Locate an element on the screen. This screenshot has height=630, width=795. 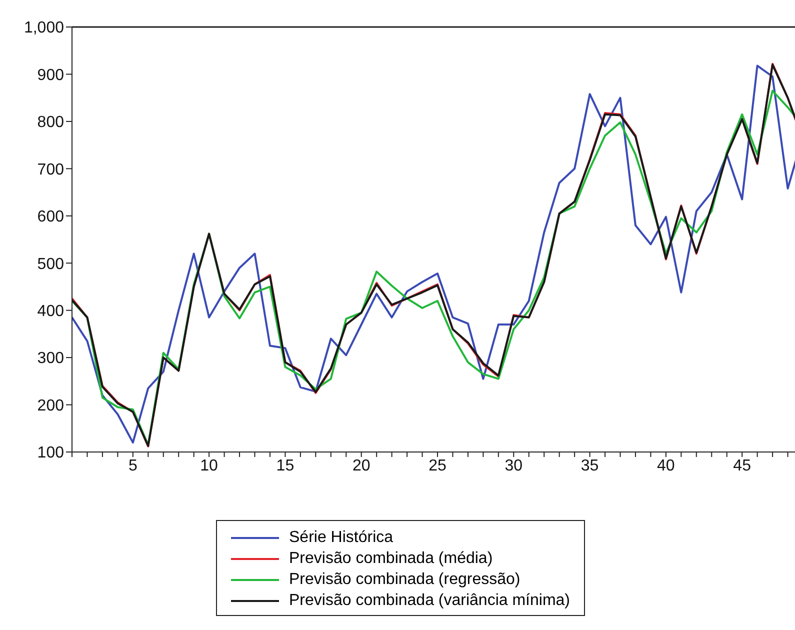
y-tick-label: 900 is located at coordinates (50, 75).